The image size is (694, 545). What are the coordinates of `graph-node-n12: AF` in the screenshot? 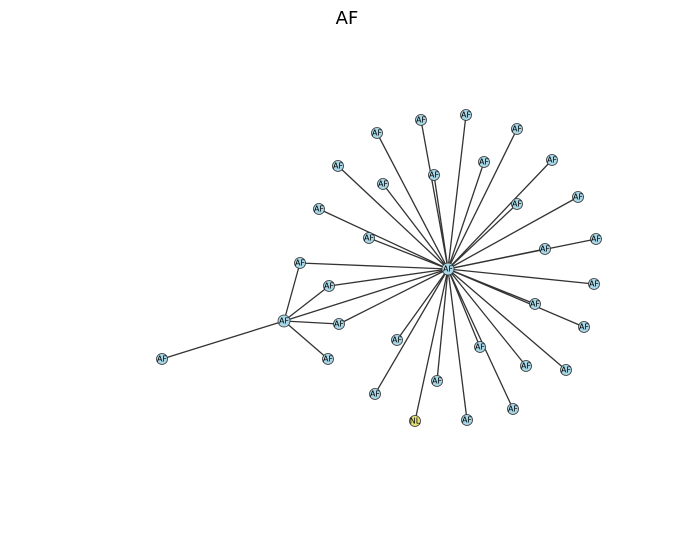 It's located at (319, 209).